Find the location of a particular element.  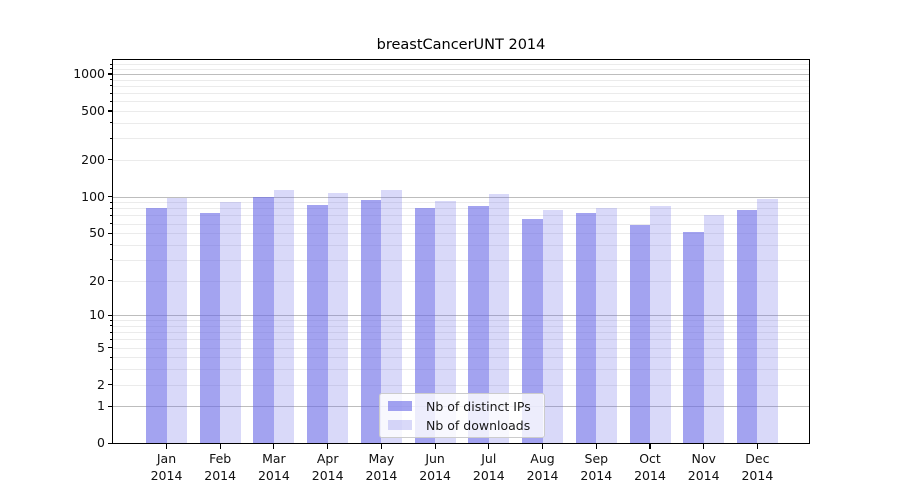

x-tick-label: Feb 2014 is located at coordinates (220, 467).